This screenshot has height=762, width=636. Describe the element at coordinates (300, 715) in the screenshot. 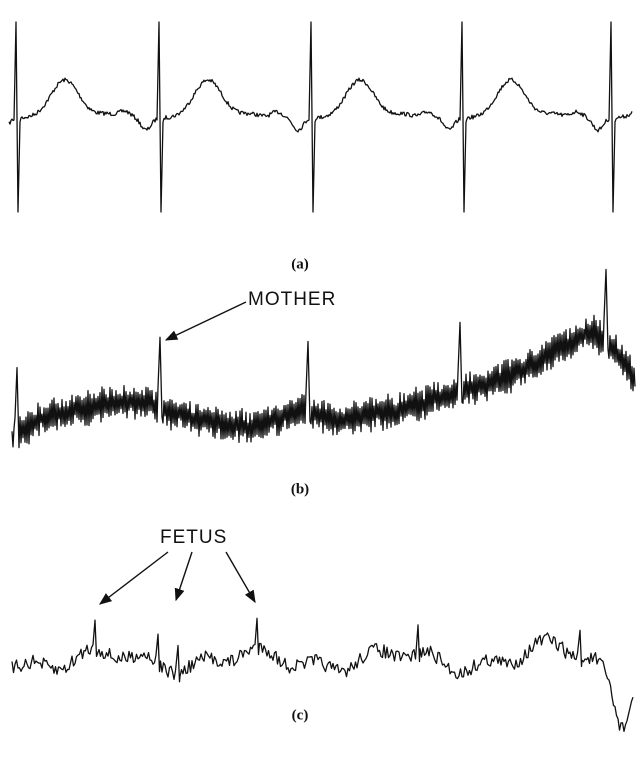

I see `panel-label: (c)` at that location.